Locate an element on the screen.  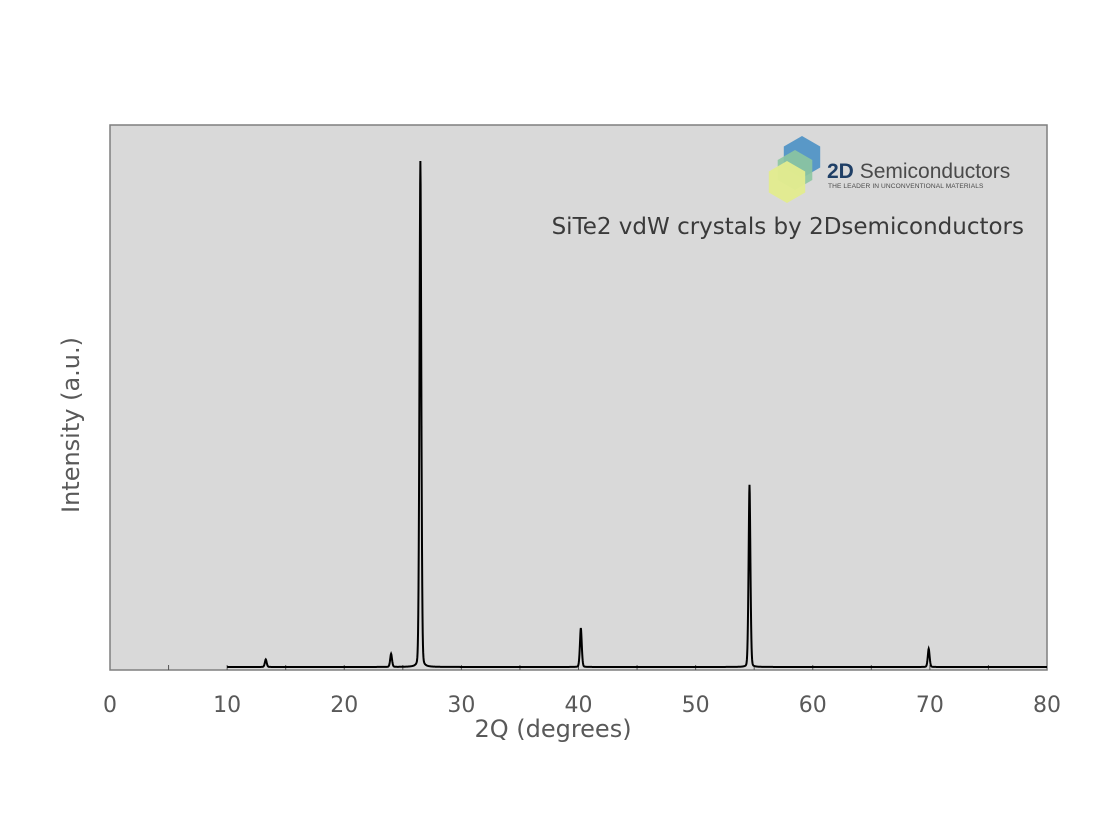
x-tick-label: 60 is located at coordinates (813, 705).